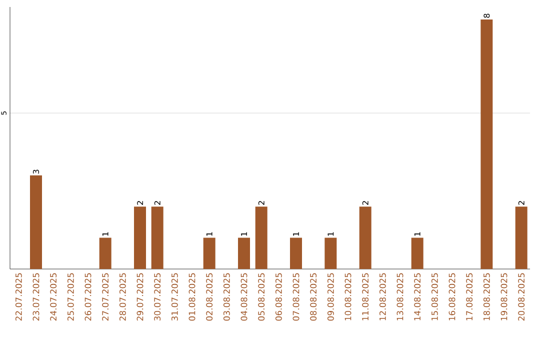  What do you see at coordinates (434, 296) in the screenshot?
I see `x-tick-label: 15.08.2025` at bounding box center [434, 296].